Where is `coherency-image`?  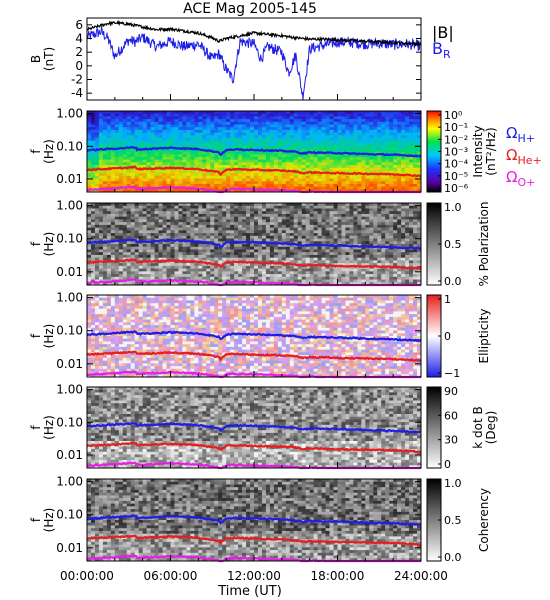
coherency-image is located at coordinates (254, 520).